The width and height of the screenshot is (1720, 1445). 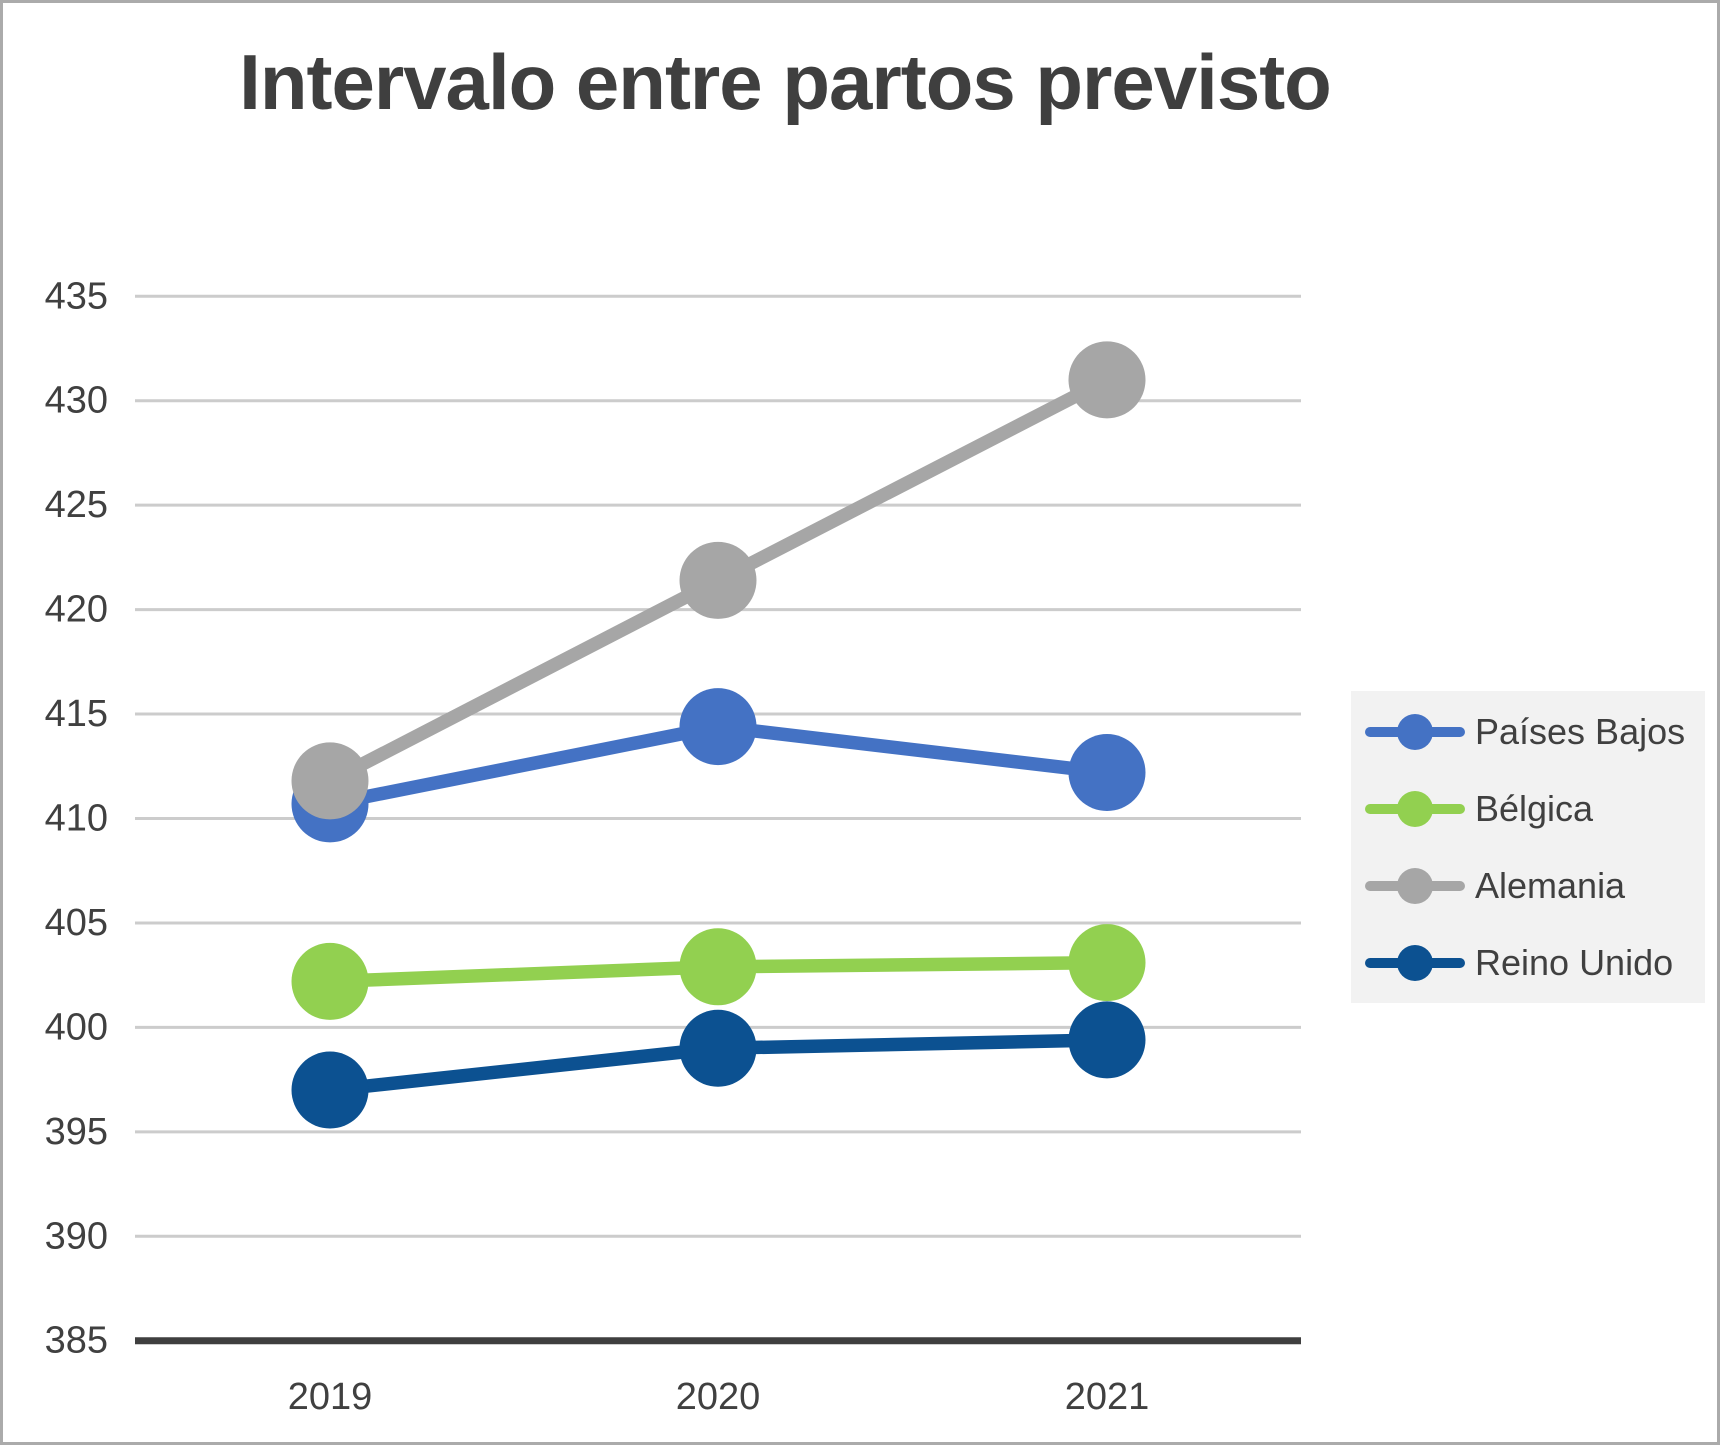 I want to click on legend-item-paises-bajos: Países Bajos, so click(x=1528, y=731).